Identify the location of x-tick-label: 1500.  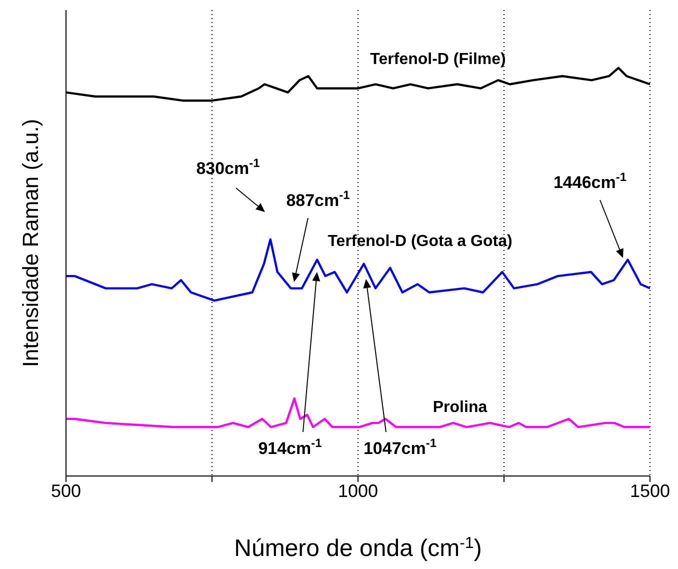
(650, 490).